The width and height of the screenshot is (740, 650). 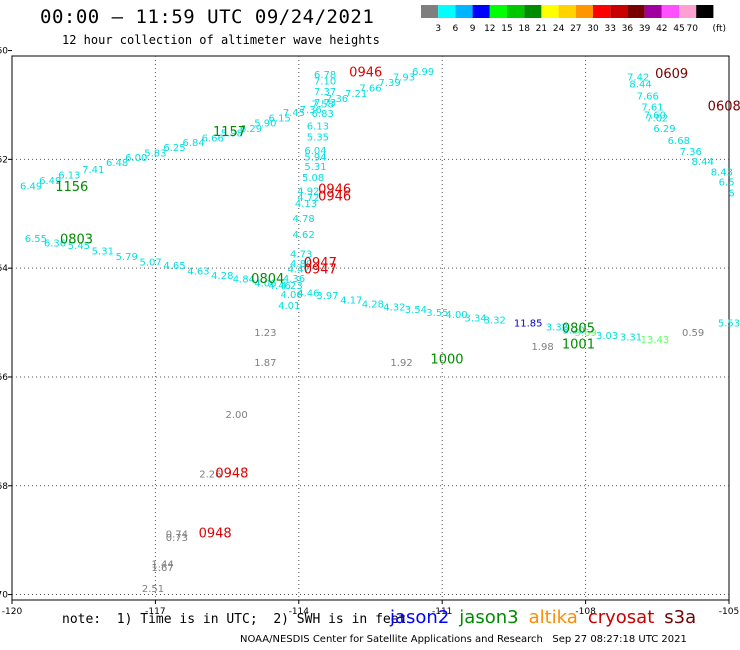 I want to click on wave-height-value: 4.78, so click(x=303, y=219).